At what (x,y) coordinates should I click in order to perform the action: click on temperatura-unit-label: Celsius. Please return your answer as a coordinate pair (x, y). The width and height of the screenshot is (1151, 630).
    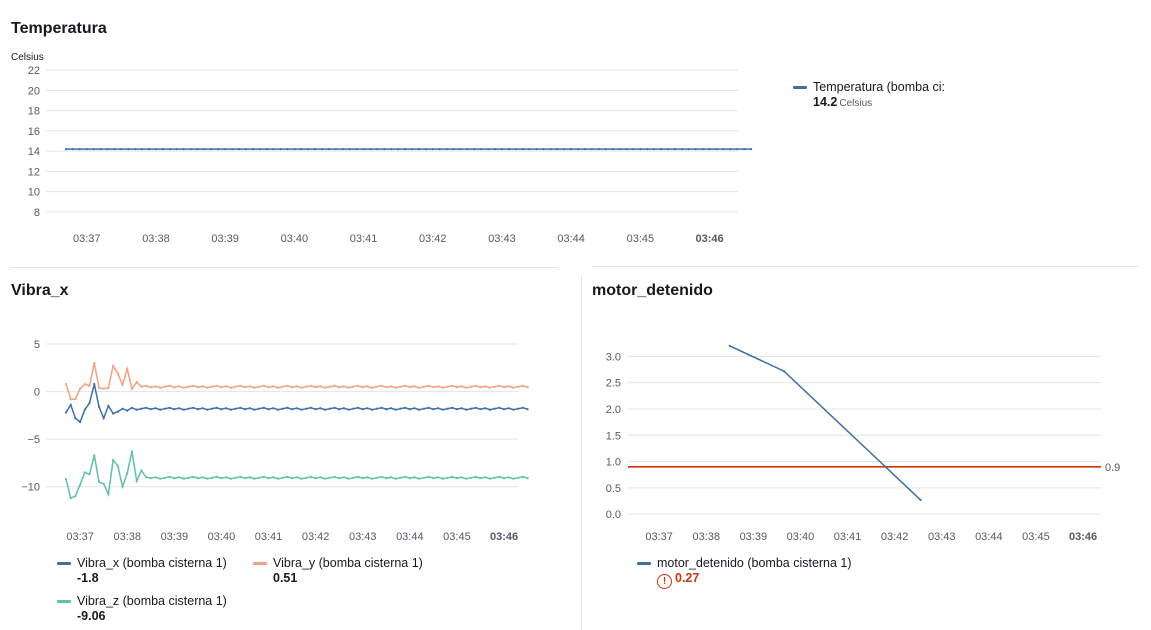
    Looking at the image, I should click on (27, 57).